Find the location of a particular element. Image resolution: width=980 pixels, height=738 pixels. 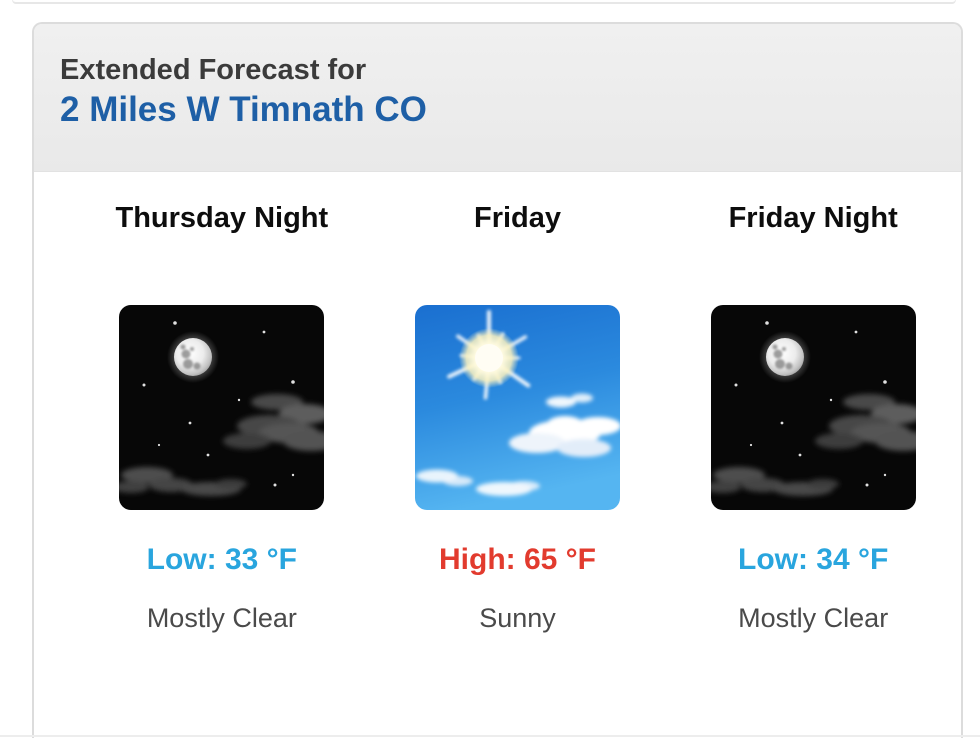

period-name: Thursday Night is located at coordinates (222, 218).